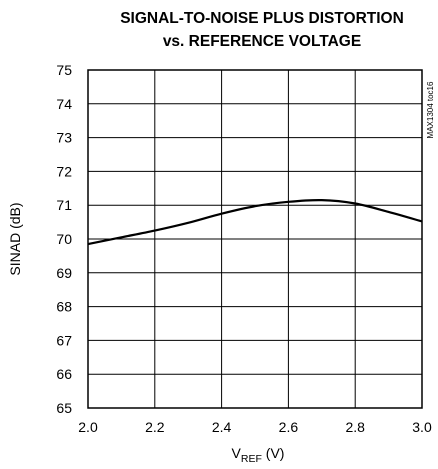 The width and height of the screenshot is (438, 469). What do you see at coordinates (88, 427) in the screenshot?
I see `x-tick-label: 2.0` at bounding box center [88, 427].